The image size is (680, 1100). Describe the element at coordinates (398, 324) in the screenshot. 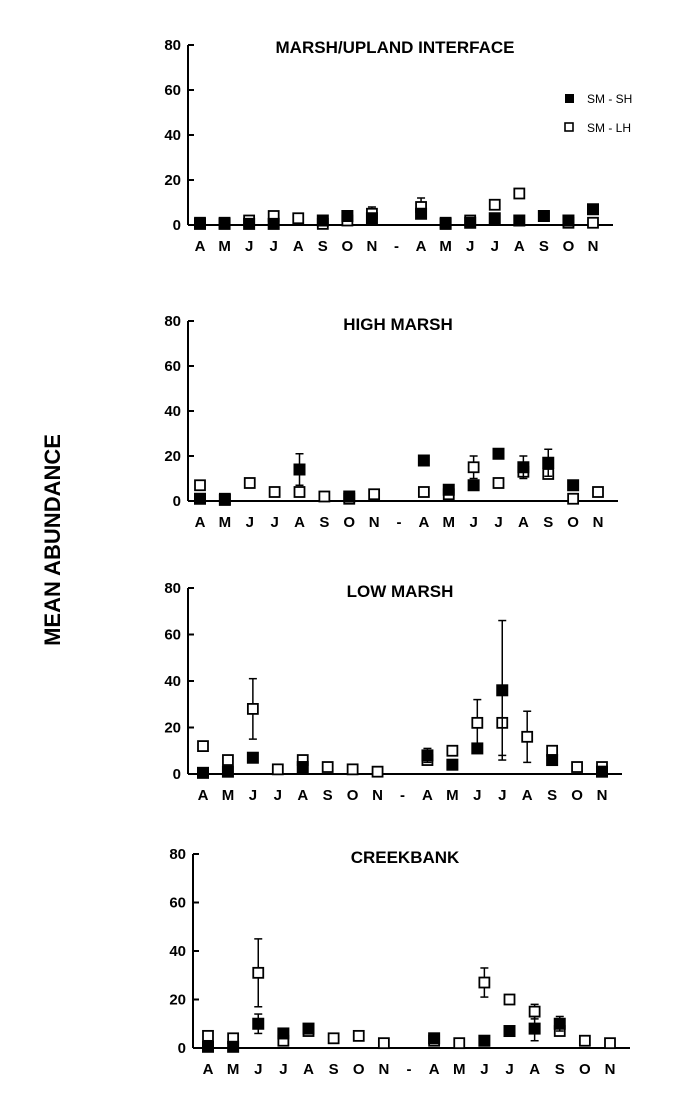

I see `panel-title: HIGH MARSH` at that location.